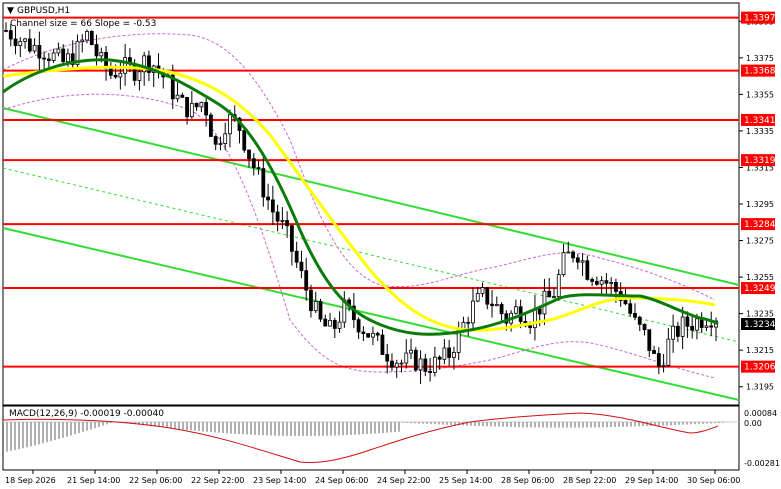  I want to click on price-tick-label: 1.3375, so click(760, 58).